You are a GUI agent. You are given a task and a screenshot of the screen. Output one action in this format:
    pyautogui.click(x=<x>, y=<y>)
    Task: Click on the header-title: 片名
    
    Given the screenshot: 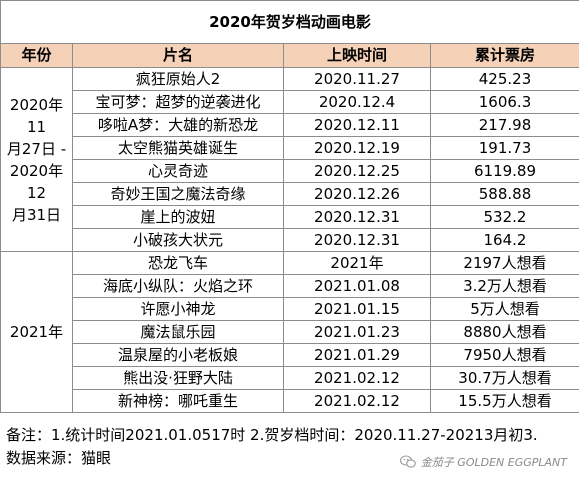 What is the action you would take?
    pyautogui.click(x=178, y=55)
    